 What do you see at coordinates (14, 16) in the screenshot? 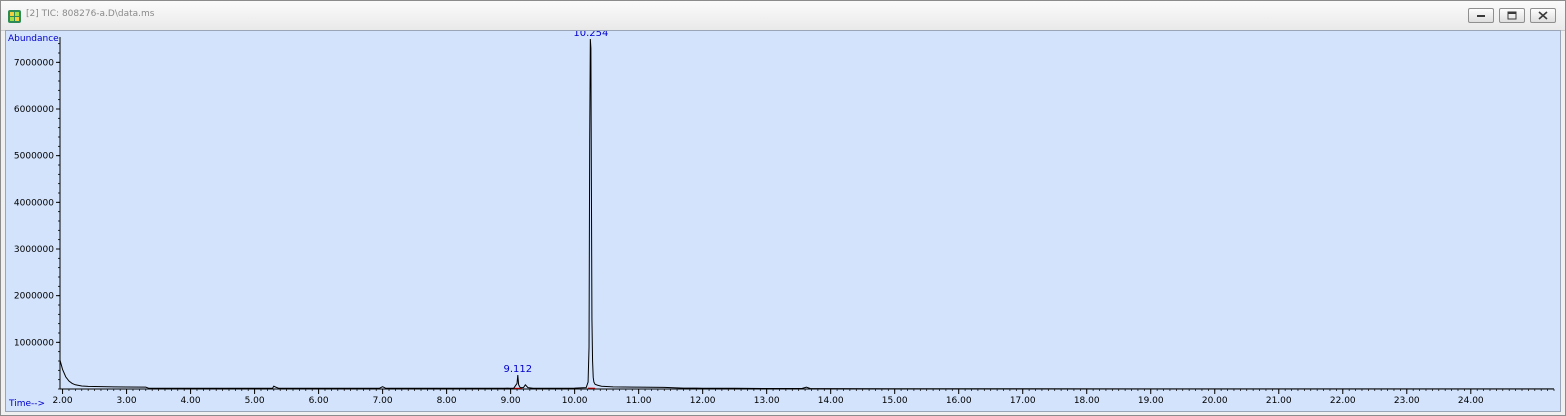
I see `chromatogram-icon` at bounding box center [14, 16].